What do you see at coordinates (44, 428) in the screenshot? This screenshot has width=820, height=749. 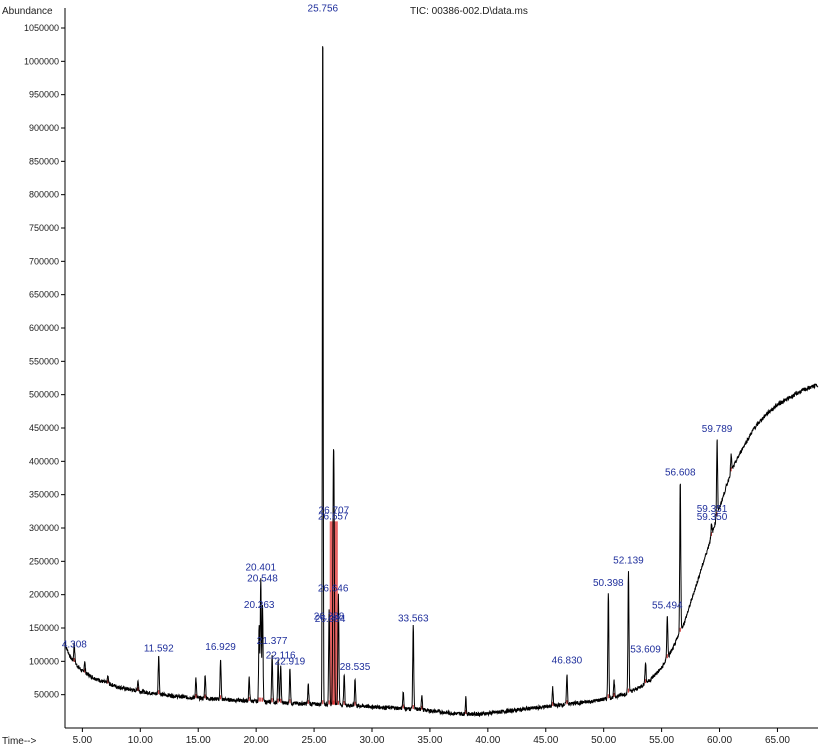 I see `y-tick-label: 450000` at bounding box center [44, 428].